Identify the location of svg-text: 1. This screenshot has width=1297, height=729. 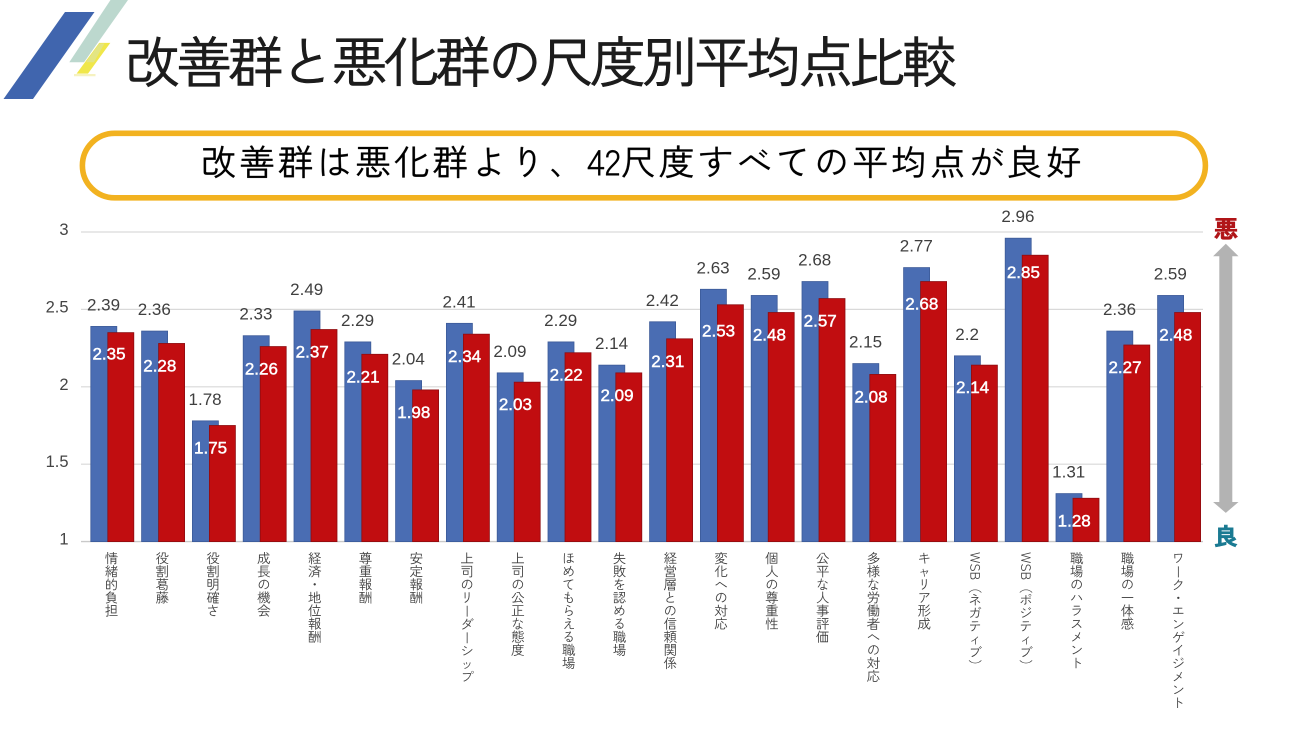
(63, 540).